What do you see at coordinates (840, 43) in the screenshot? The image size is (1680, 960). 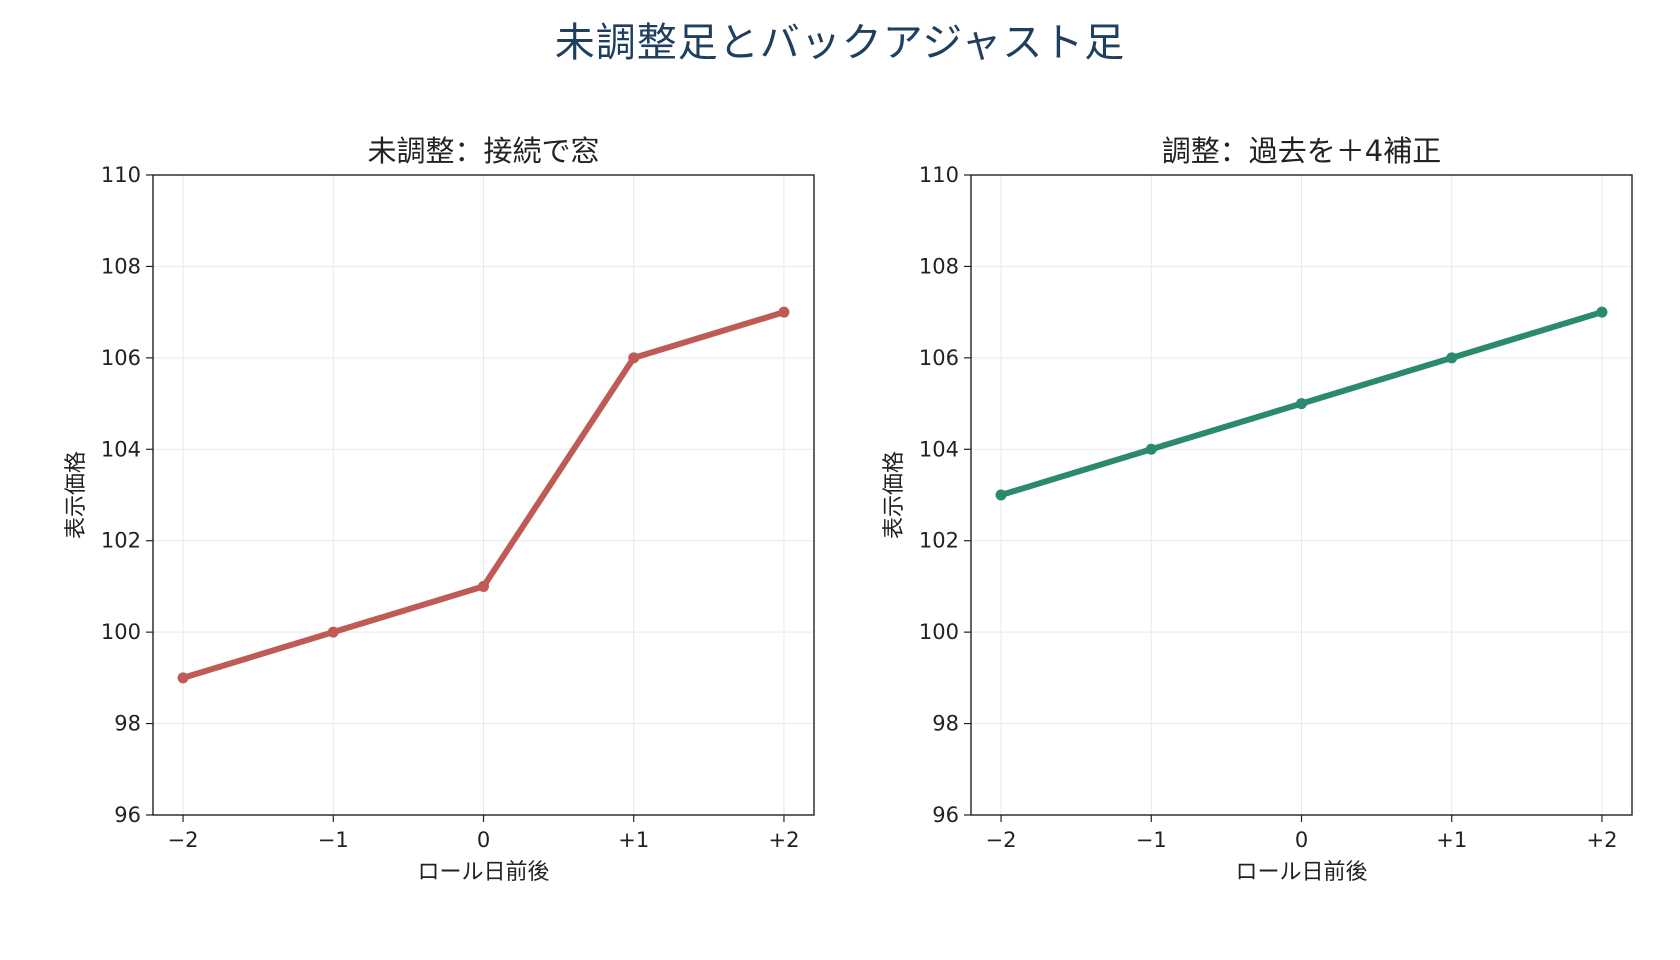 I see `figure-title: 未調整足とバックアジャスト足` at bounding box center [840, 43].